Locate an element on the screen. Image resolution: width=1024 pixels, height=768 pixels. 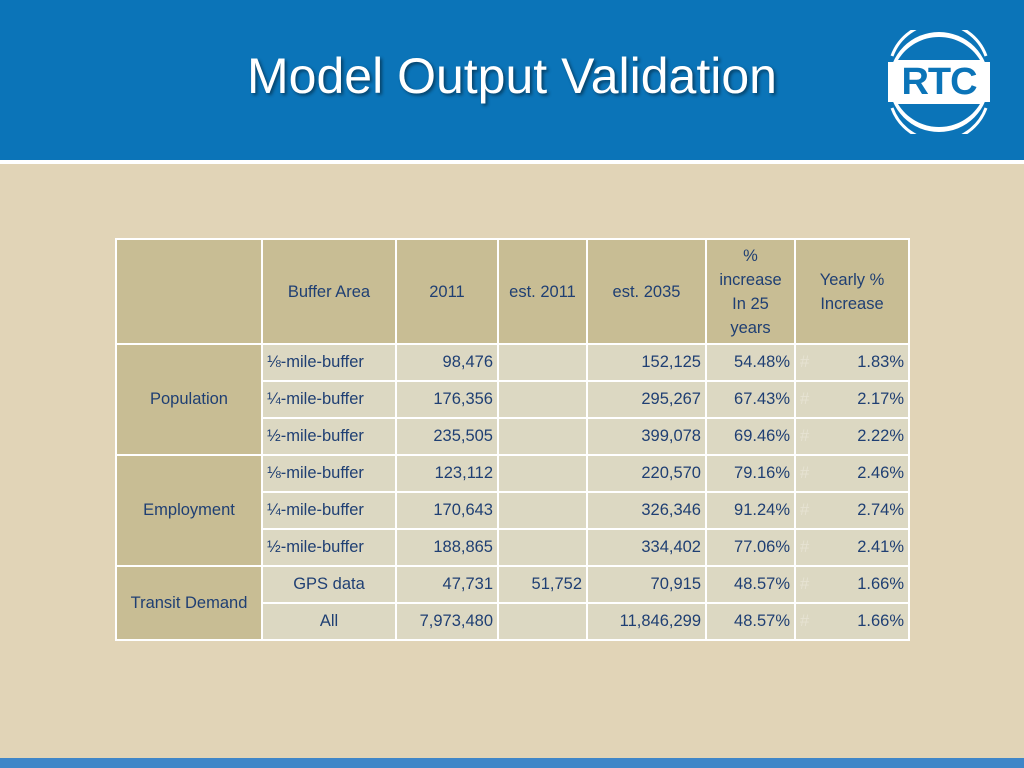
est-2011-cell: 51,752 is located at coordinates (542, 584).